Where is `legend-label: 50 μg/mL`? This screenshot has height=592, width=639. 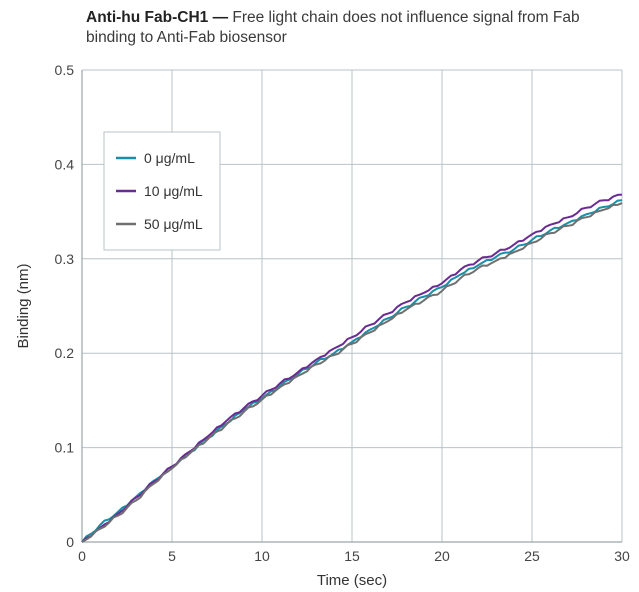 legend-label: 50 μg/mL is located at coordinates (173, 224).